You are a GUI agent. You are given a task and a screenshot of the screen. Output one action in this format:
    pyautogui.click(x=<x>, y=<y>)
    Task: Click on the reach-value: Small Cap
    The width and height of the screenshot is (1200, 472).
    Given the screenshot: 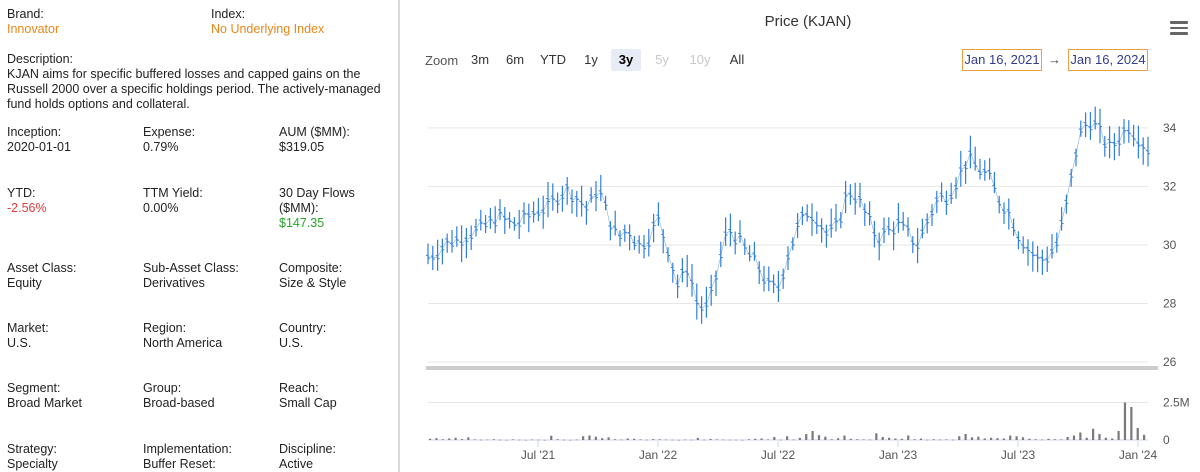 What is the action you would take?
    pyautogui.click(x=308, y=403)
    